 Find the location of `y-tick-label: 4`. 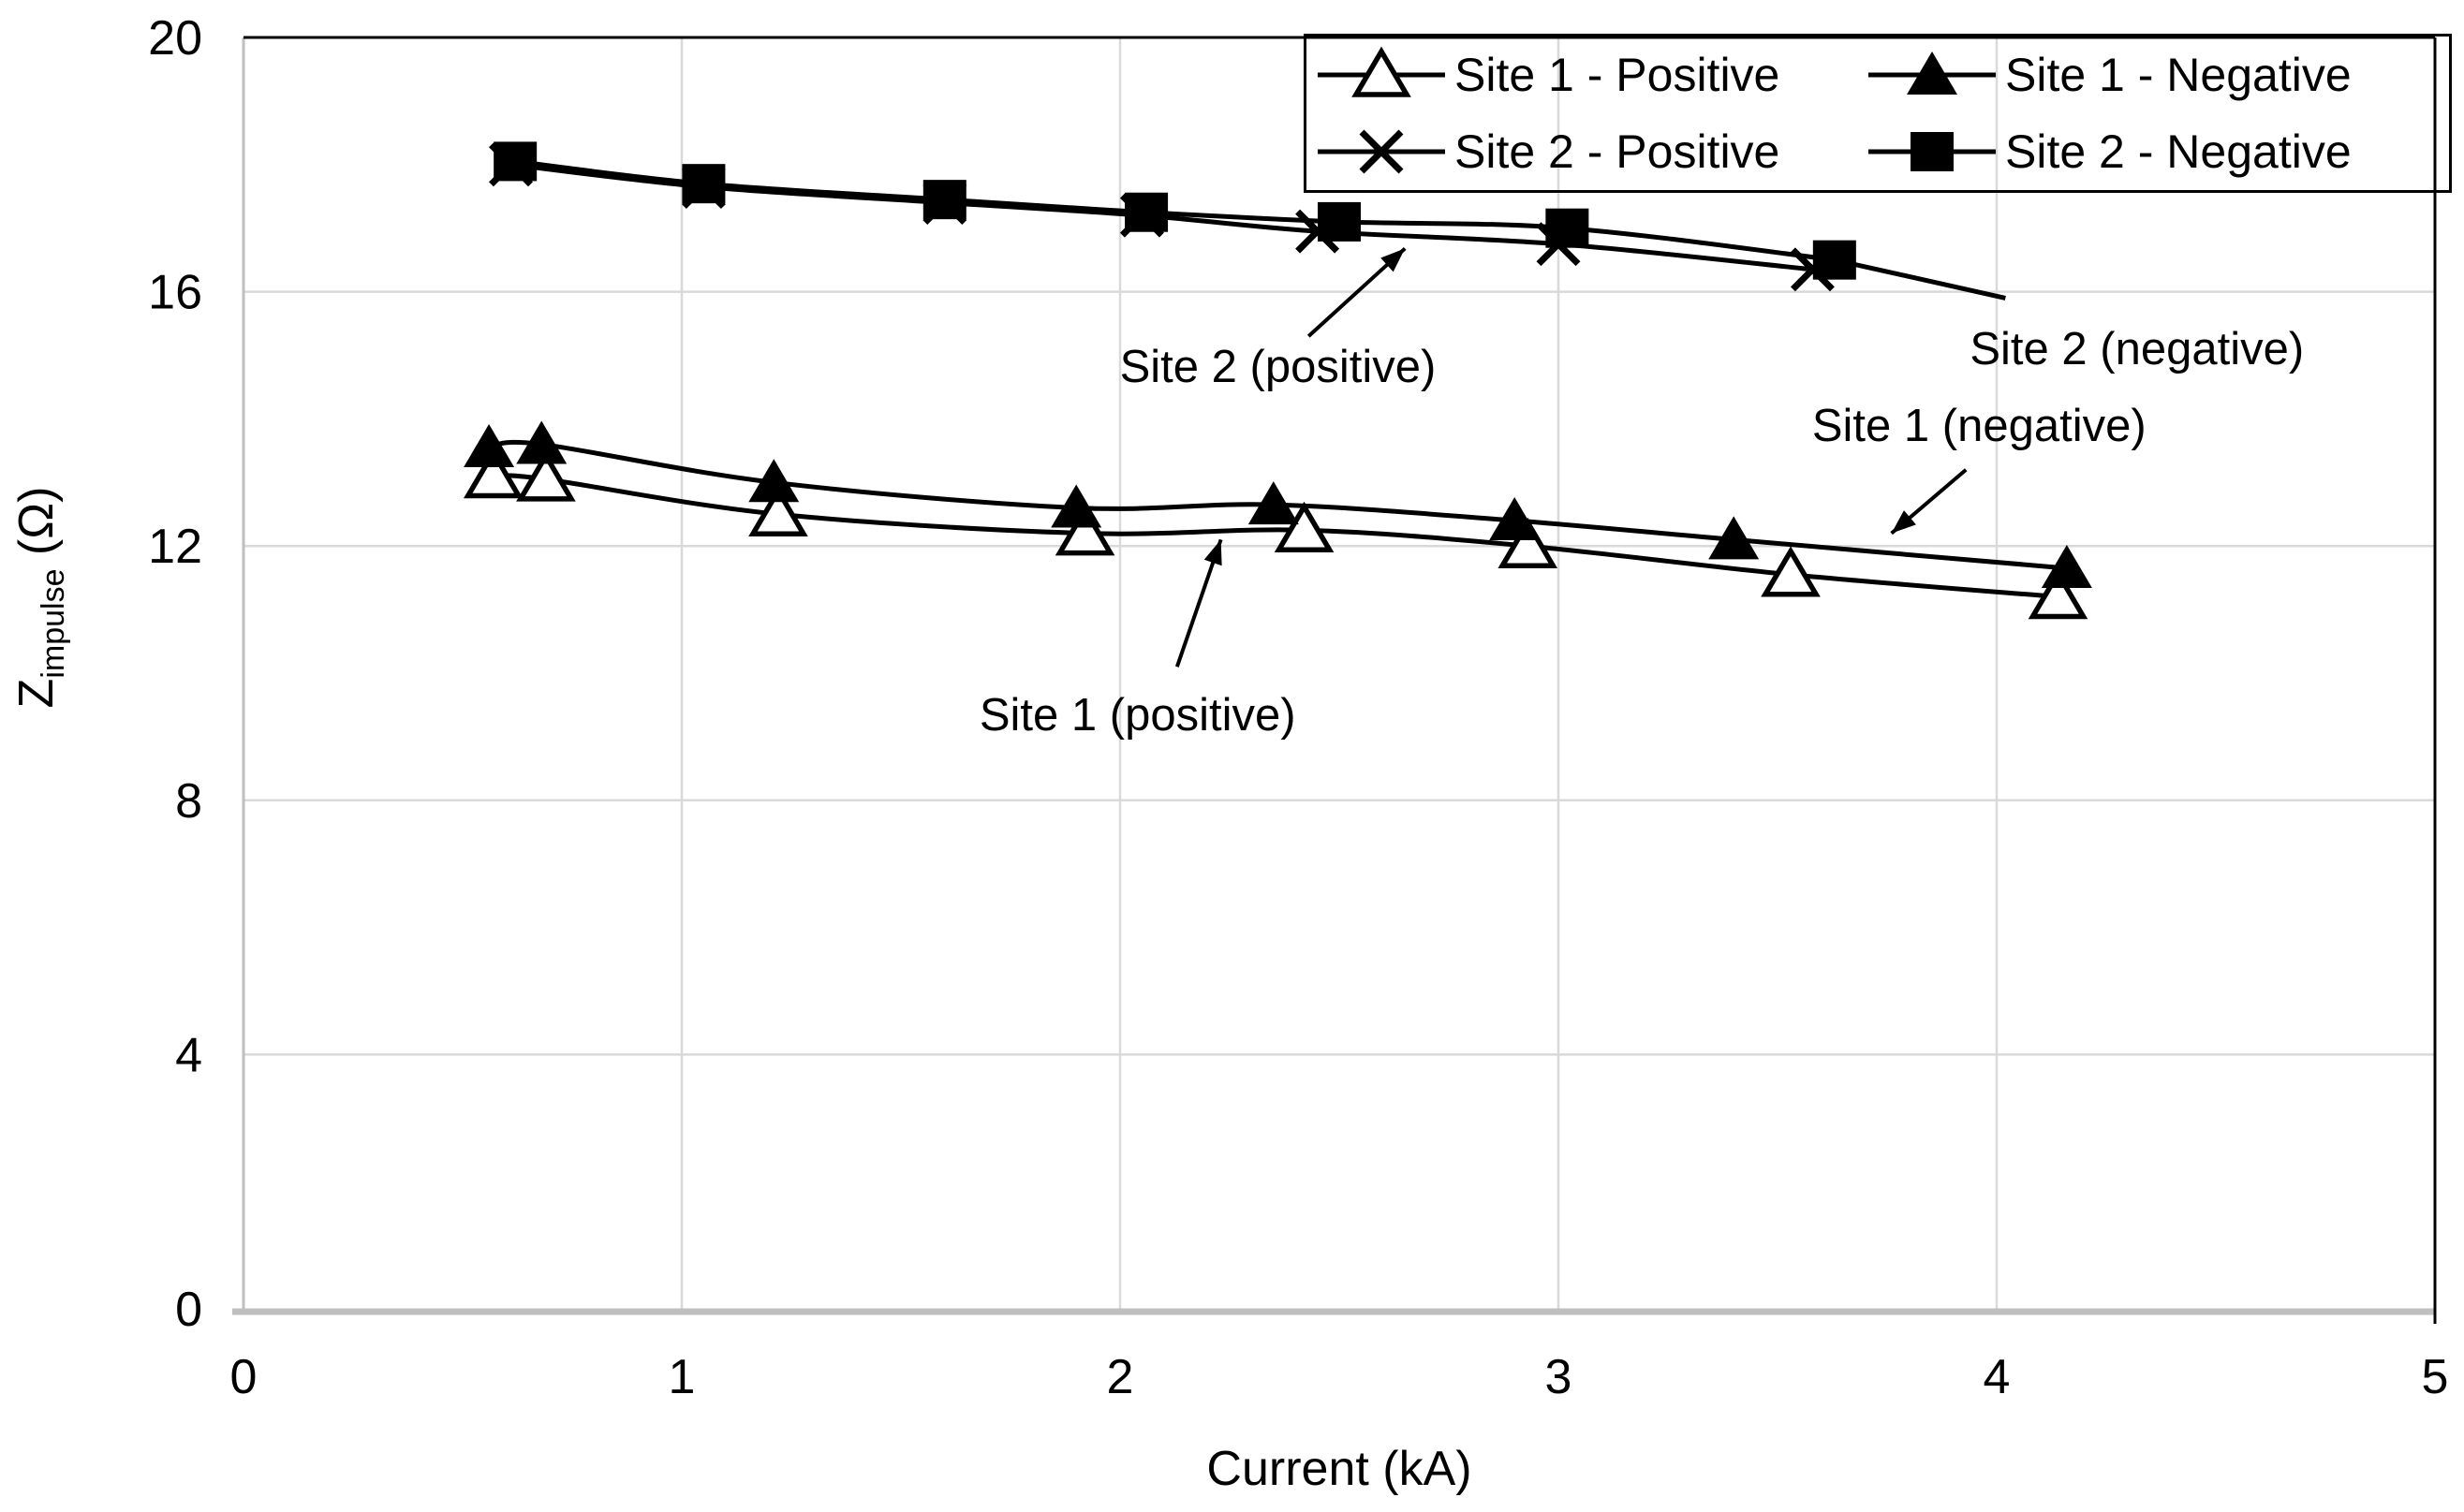

y-tick-label: 4 is located at coordinates (188, 1055).